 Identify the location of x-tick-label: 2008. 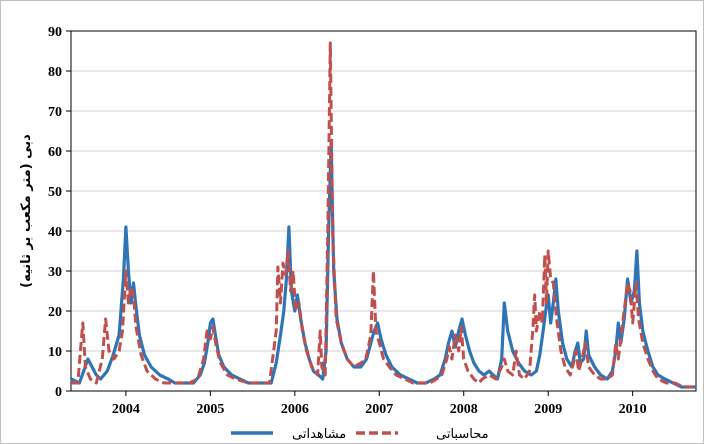
(464, 409).